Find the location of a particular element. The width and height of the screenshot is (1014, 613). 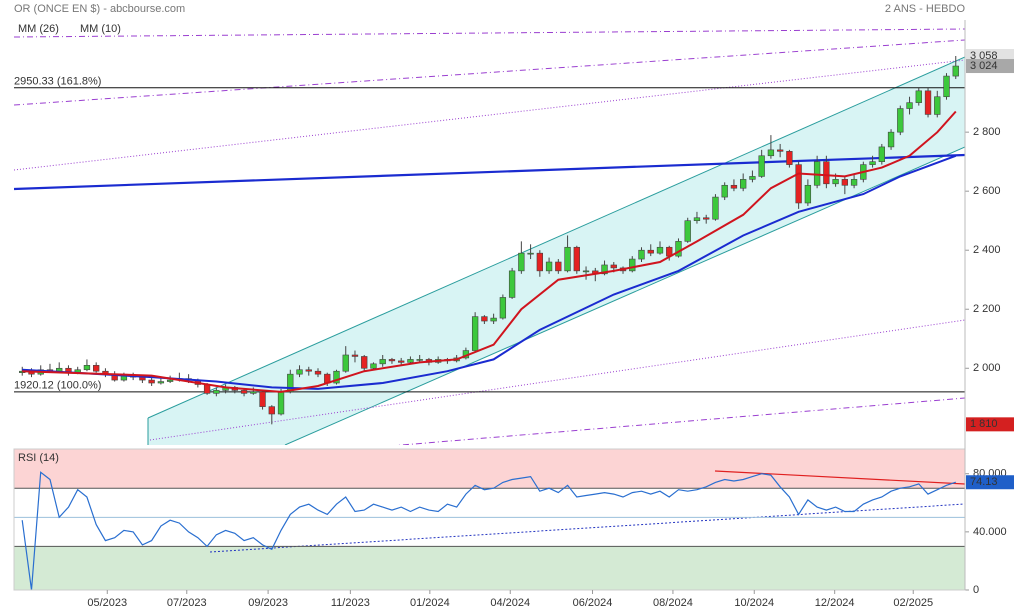

x-tick-label: 05/2023 is located at coordinates (107, 603).